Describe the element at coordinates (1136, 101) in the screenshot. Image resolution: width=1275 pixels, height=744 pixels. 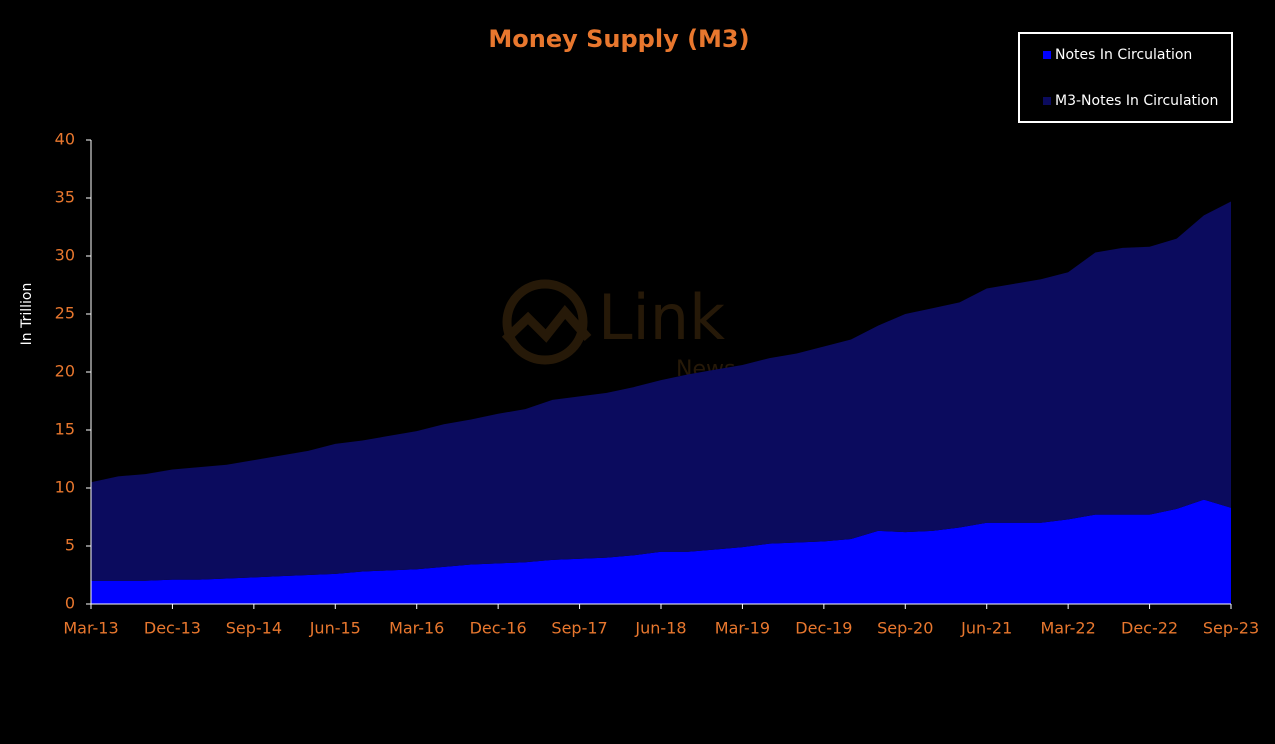
I see `legend-label: M3-Notes In Circulation` at that location.